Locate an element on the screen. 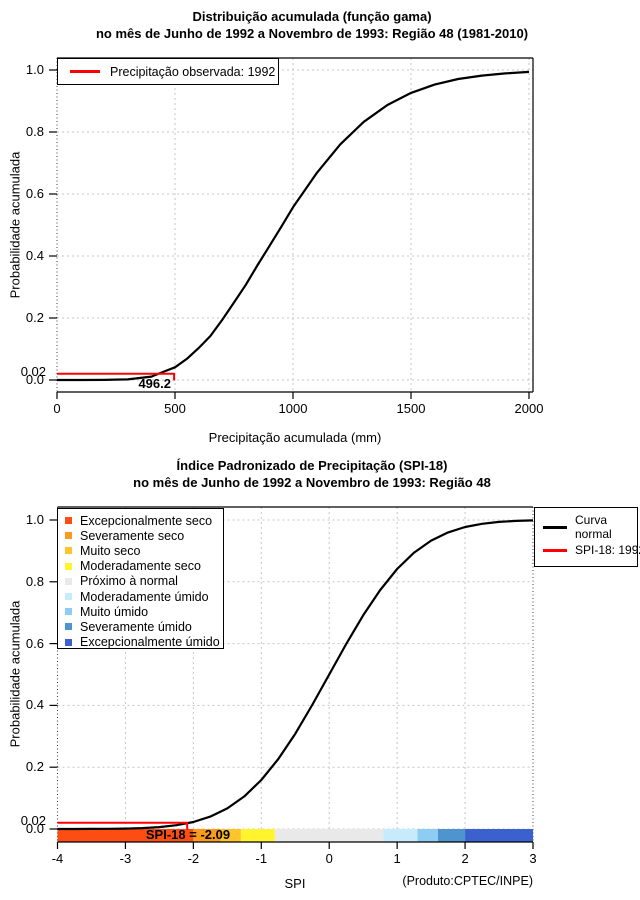 The image size is (640, 900). chart1-y-tick-1.0: 1.0 is located at coordinates (34, 69).